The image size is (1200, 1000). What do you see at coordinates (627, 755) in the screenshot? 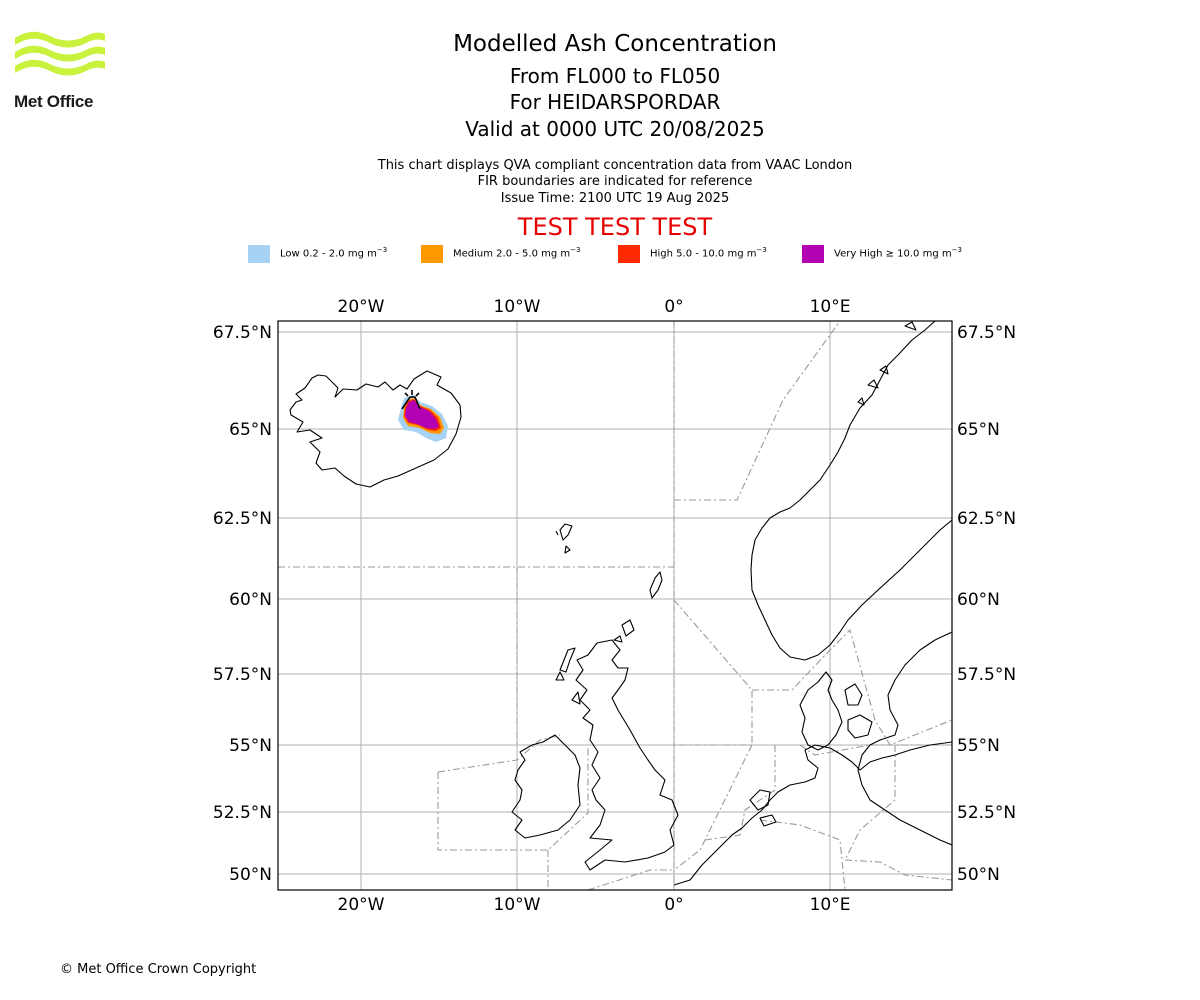
I see `great-britain-coast` at bounding box center [627, 755].